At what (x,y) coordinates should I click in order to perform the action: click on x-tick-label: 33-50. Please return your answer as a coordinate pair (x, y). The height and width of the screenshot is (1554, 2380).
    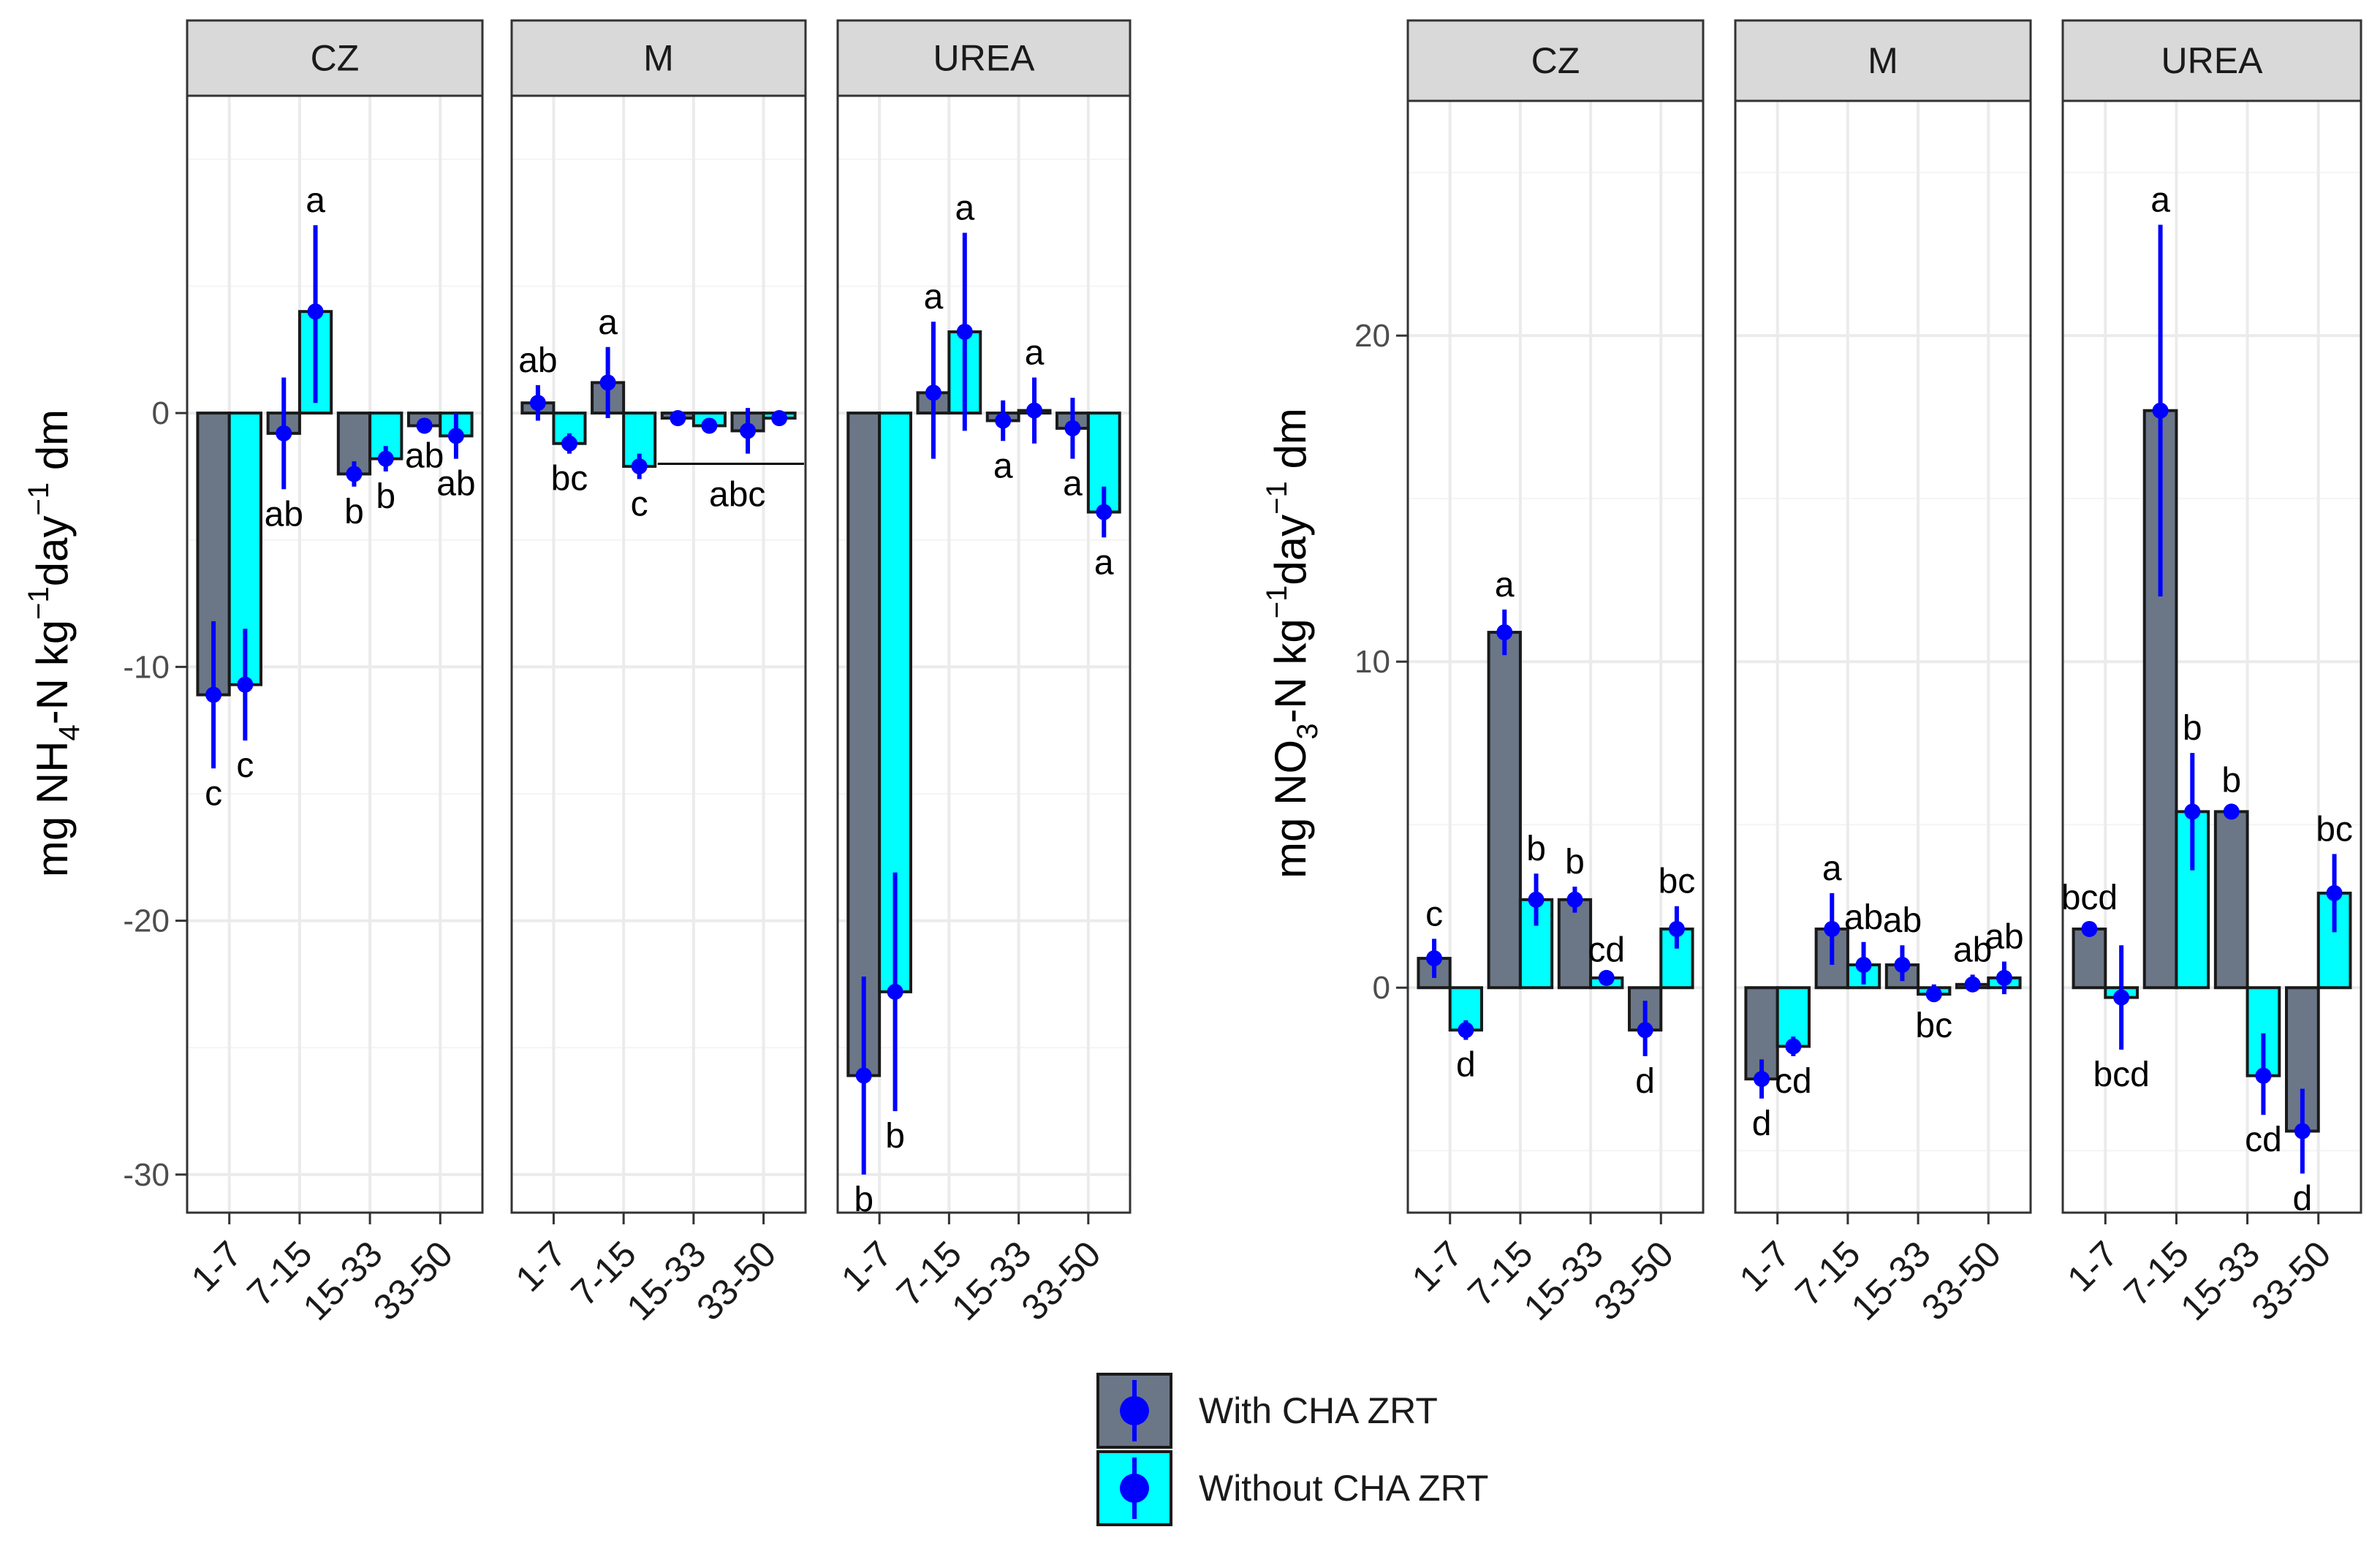
    Looking at the image, I should click on (1962, 1281).